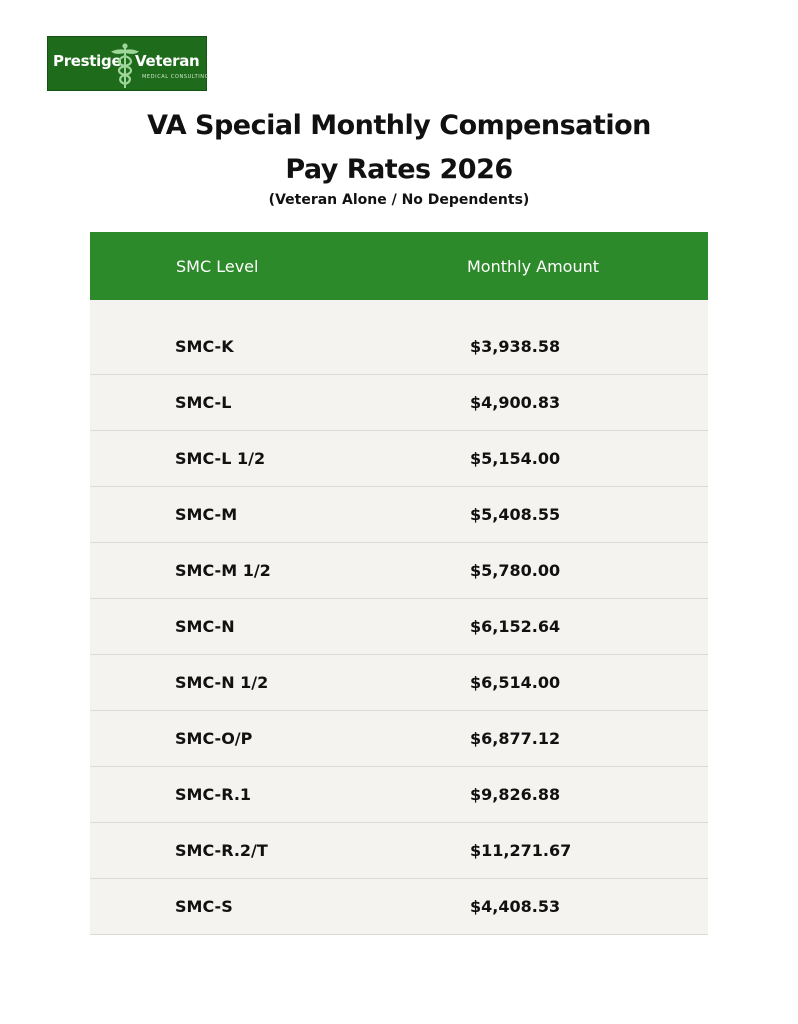  I want to click on monthly-amount-cell: $4,408.53, so click(515, 906).